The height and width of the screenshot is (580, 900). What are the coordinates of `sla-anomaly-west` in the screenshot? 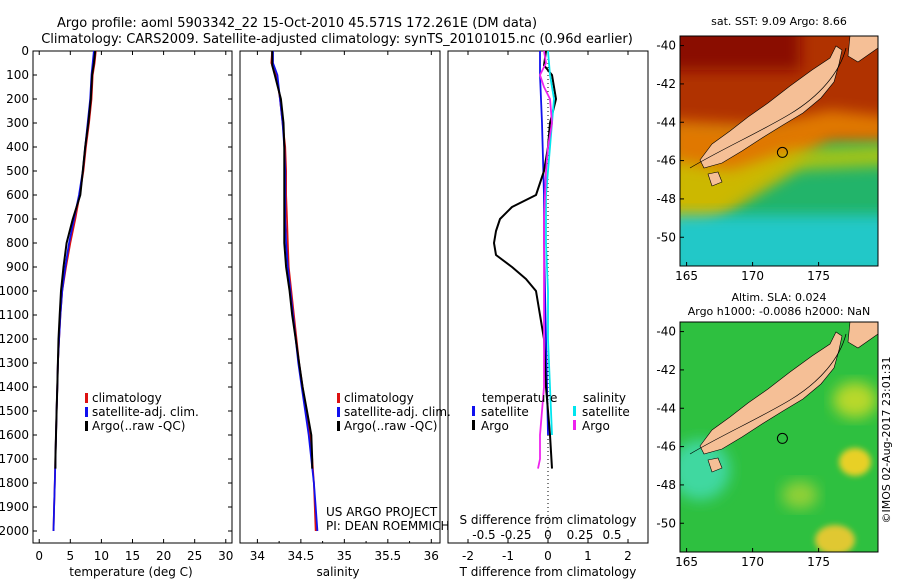 It's located at (705, 470).